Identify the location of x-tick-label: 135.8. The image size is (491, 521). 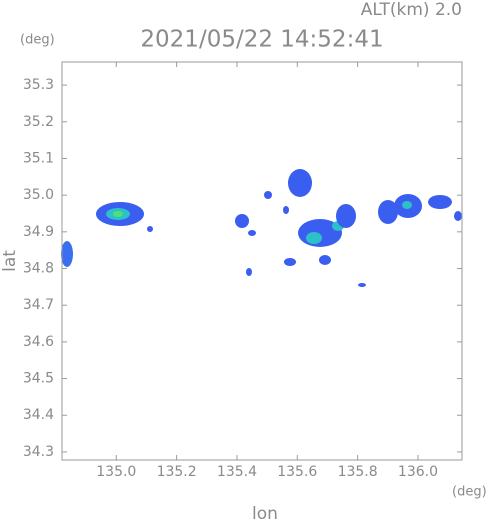
(358, 472).